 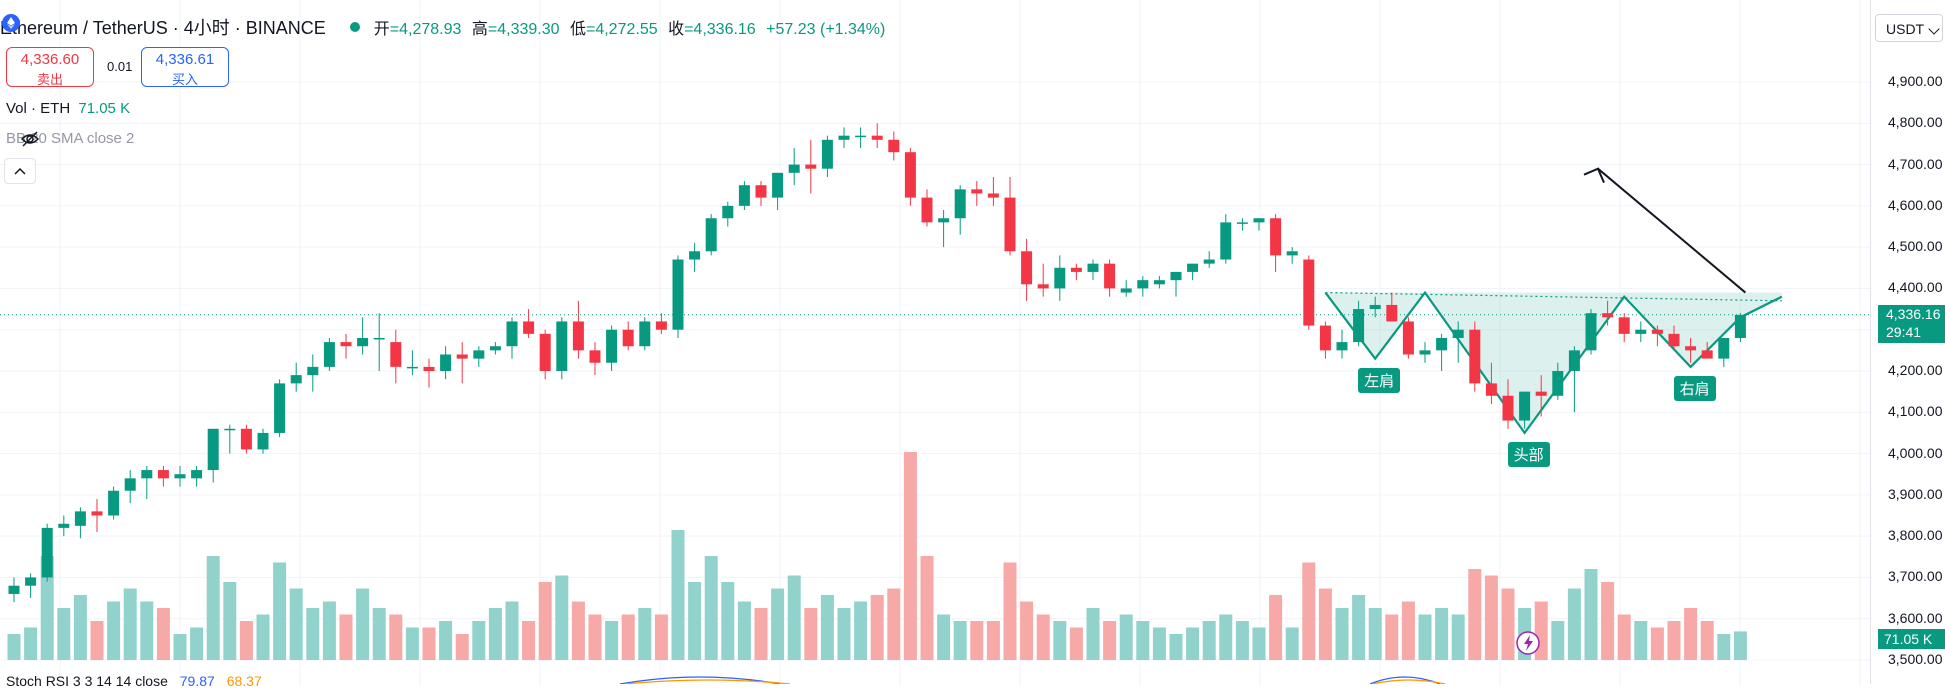 I want to click on head-label: 头部, so click(x=1528, y=454).